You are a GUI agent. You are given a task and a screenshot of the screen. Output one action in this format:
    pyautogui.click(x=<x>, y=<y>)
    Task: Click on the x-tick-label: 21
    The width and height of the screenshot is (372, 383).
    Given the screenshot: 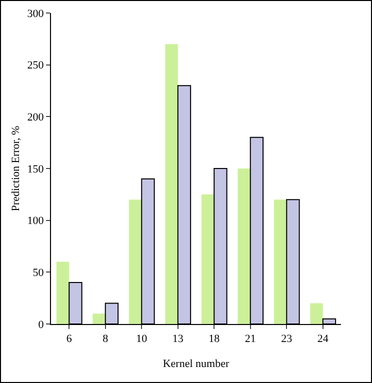 What is the action you would take?
    pyautogui.click(x=250, y=339)
    